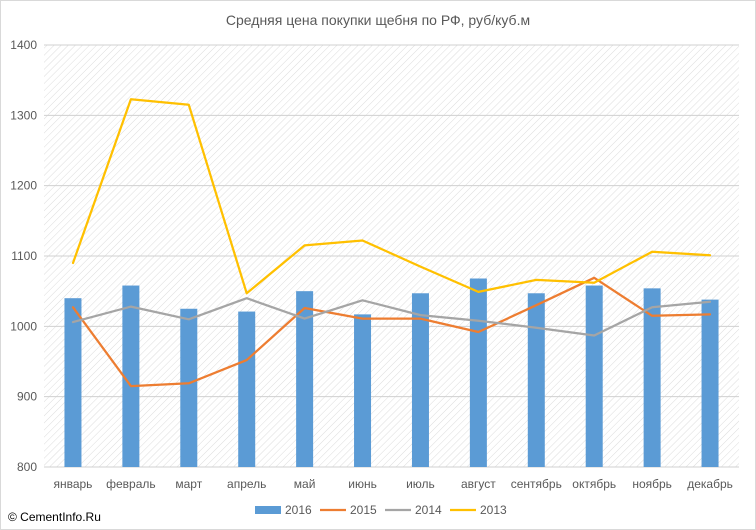 Image resolution: width=756 pixels, height=530 pixels. Describe the element at coordinates (72, 484) in the screenshot. I see `x-tick-label: январь` at that location.